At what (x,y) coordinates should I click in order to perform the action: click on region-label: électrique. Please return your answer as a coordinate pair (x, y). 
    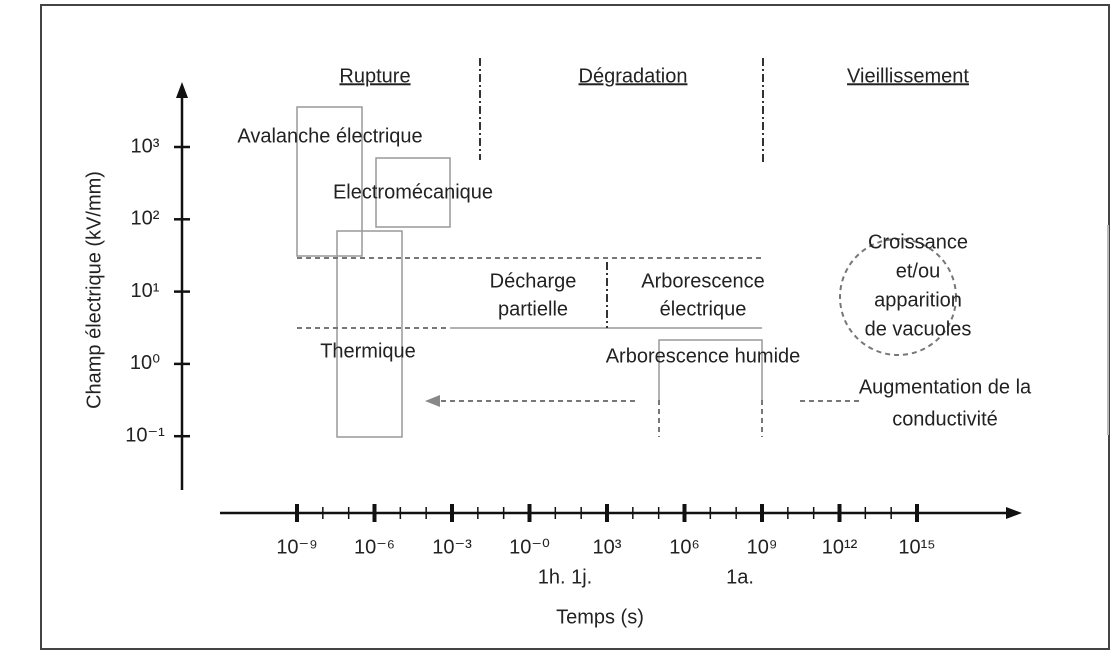
    Looking at the image, I should click on (703, 309).